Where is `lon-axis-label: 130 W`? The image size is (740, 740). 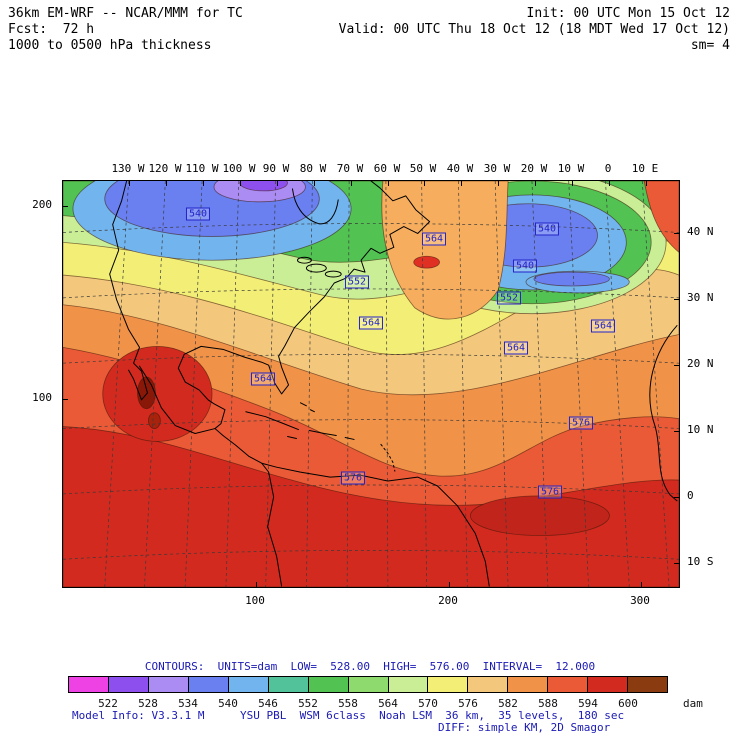
lon-axis-label: 130 W is located at coordinates (128, 168).